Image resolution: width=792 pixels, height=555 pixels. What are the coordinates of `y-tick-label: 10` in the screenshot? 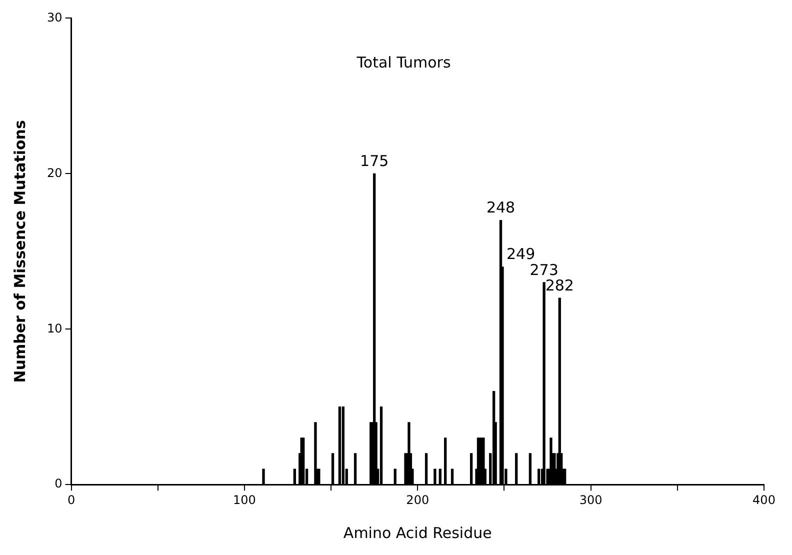 It's located at (54, 328).